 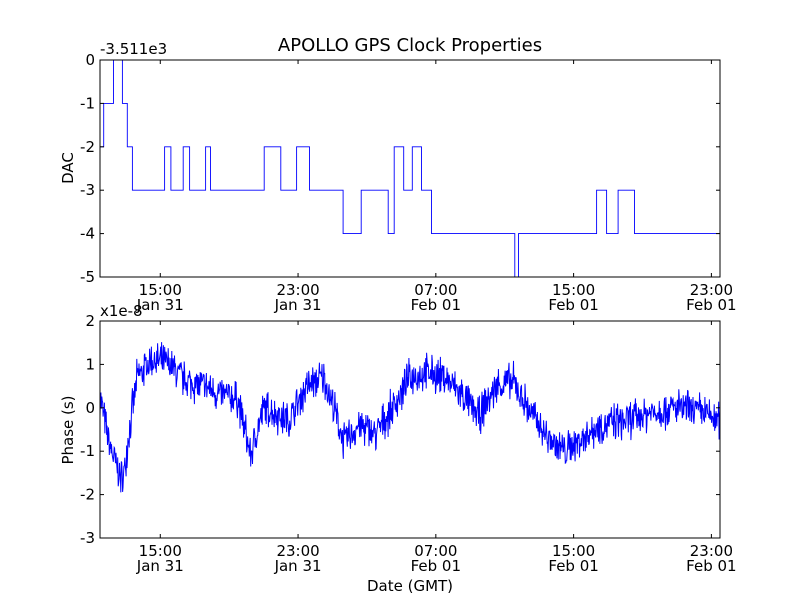 What do you see at coordinates (87, 103) in the screenshot?
I see `dac-ytick-label: -1` at bounding box center [87, 103].